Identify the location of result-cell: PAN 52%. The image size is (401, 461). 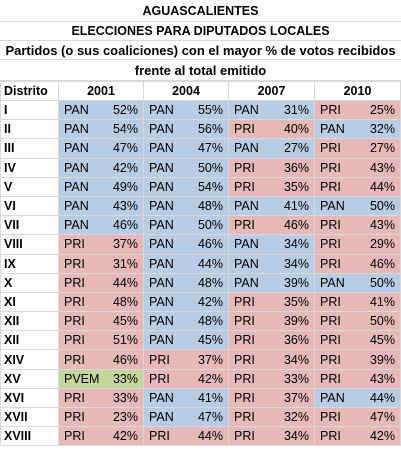
(101, 110).